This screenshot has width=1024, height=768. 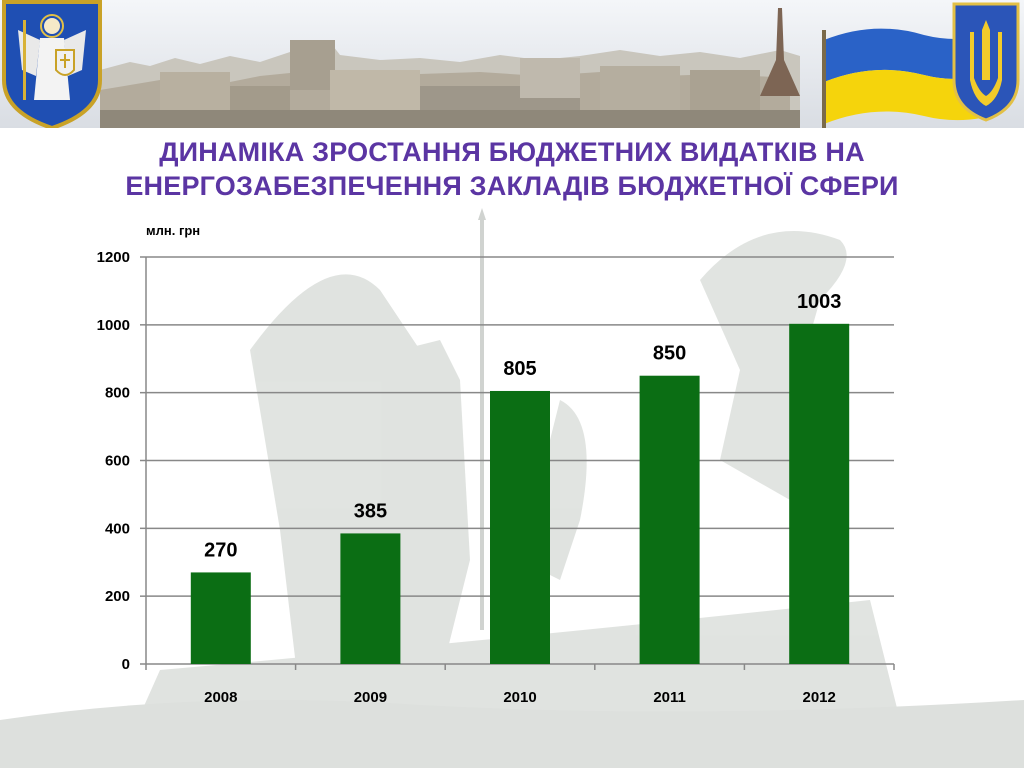 I want to click on y-tick-label: 1200, so click(x=113, y=257).